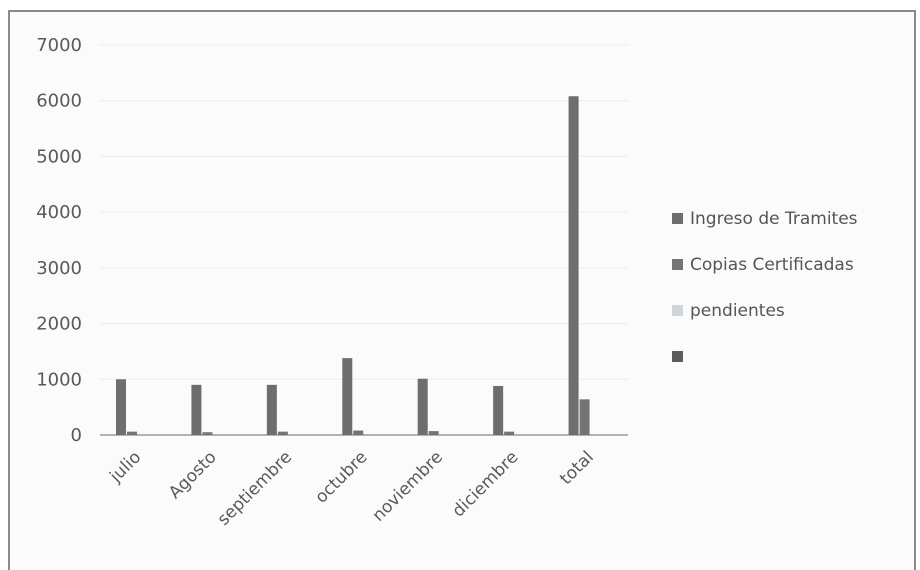 The height and width of the screenshot is (570, 920). What do you see at coordinates (59, 156) in the screenshot?
I see `y-tick-label: 5000` at bounding box center [59, 156].